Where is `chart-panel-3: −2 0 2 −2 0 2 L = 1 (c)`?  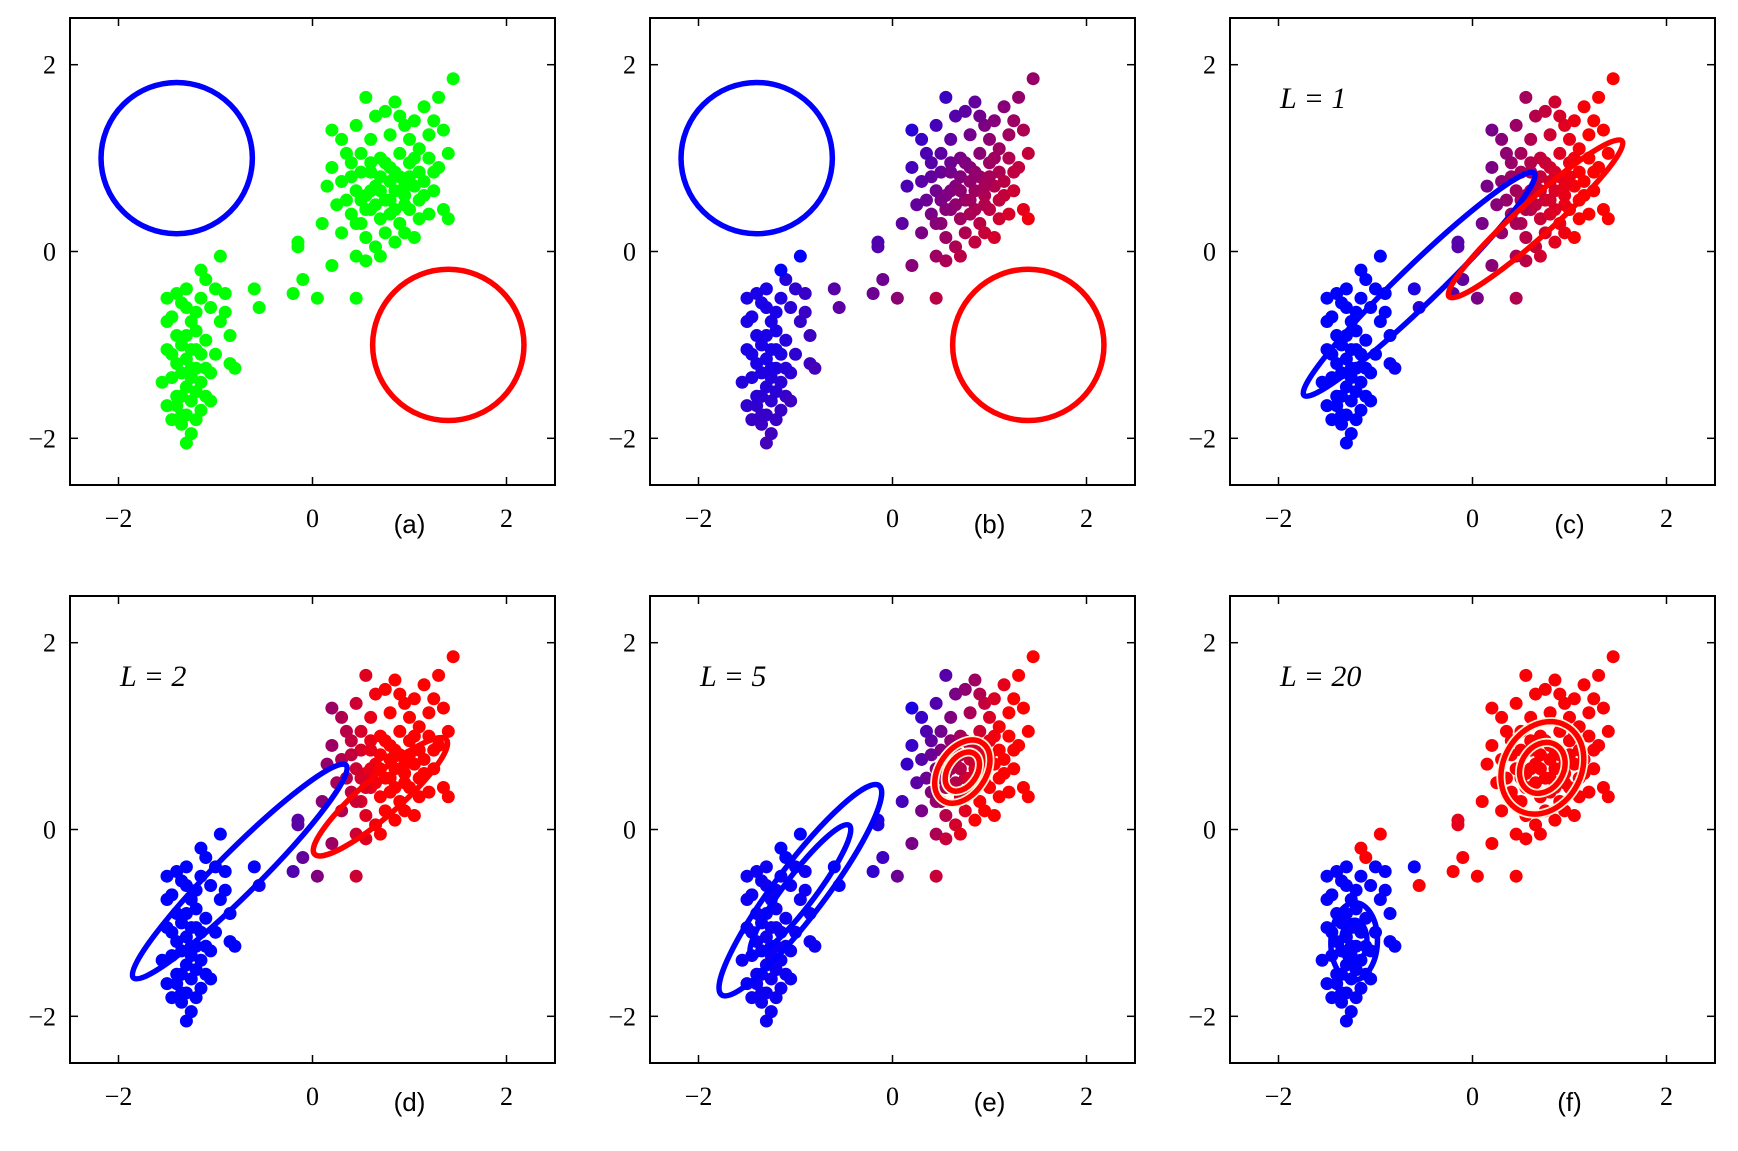 chart-panel-3: −2 0 2 −2 0 2 L = 1 (c) is located at coordinates (1452, 278).